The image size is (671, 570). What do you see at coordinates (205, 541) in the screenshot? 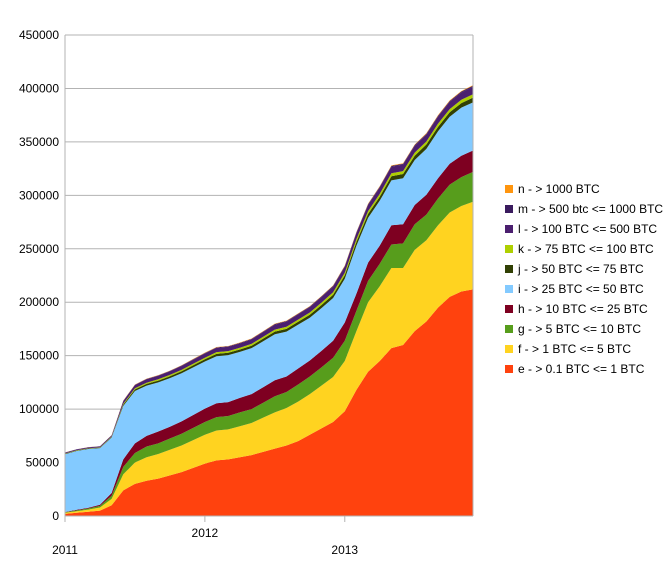
I see `x-tick-labels: 2011 2012 2013` at bounding box center [205, 541].